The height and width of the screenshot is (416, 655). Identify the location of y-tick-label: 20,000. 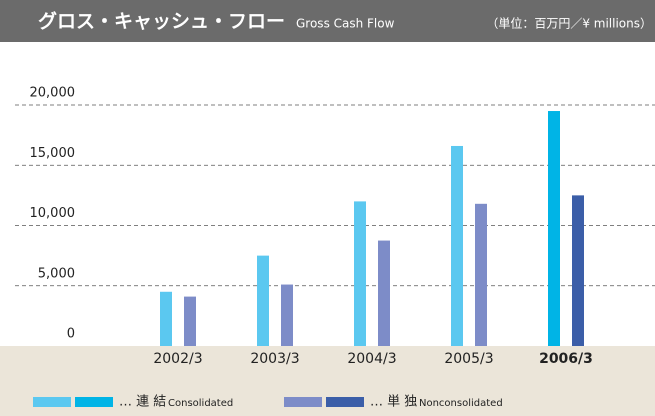
(53, 93).